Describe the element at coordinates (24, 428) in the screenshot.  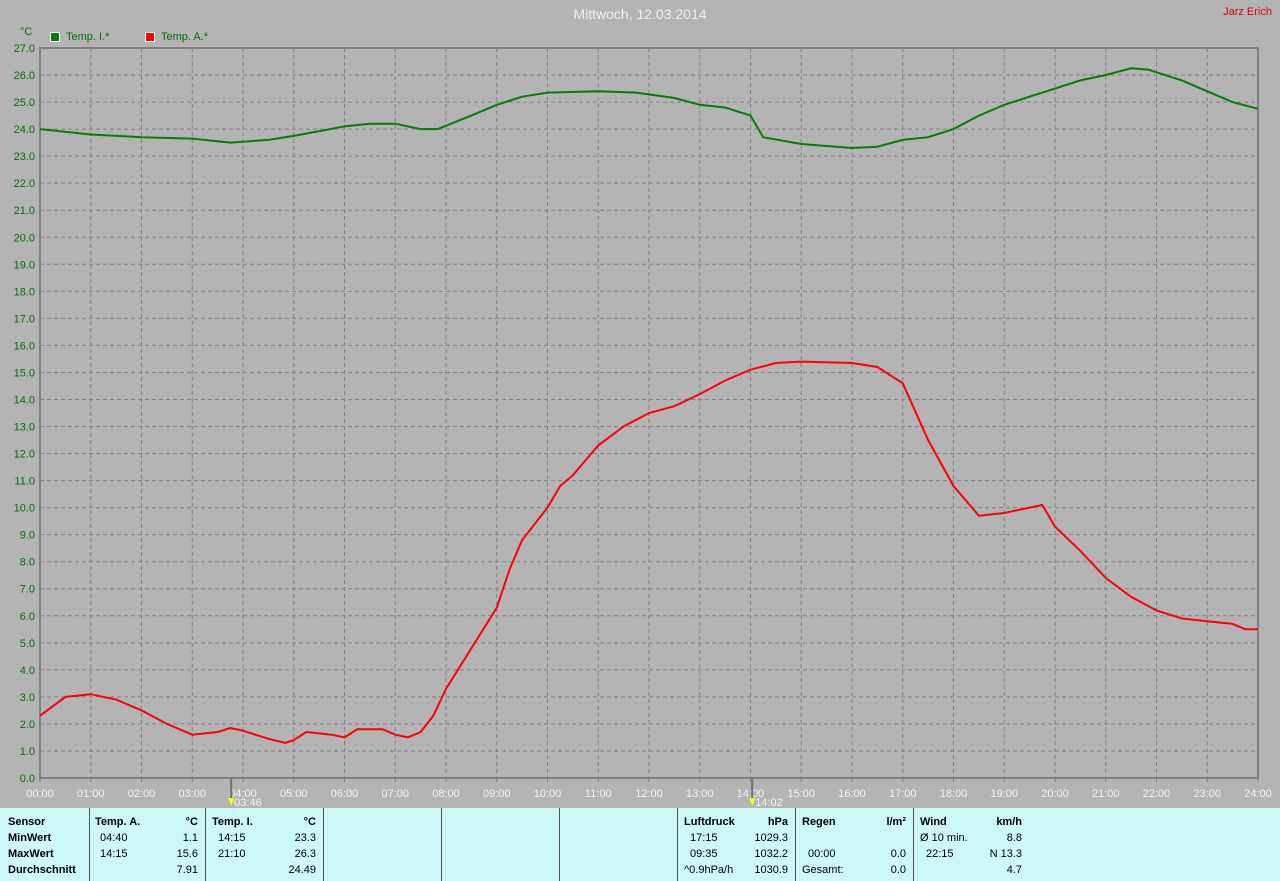
I see `y-tick-label: 13.0` at that location.